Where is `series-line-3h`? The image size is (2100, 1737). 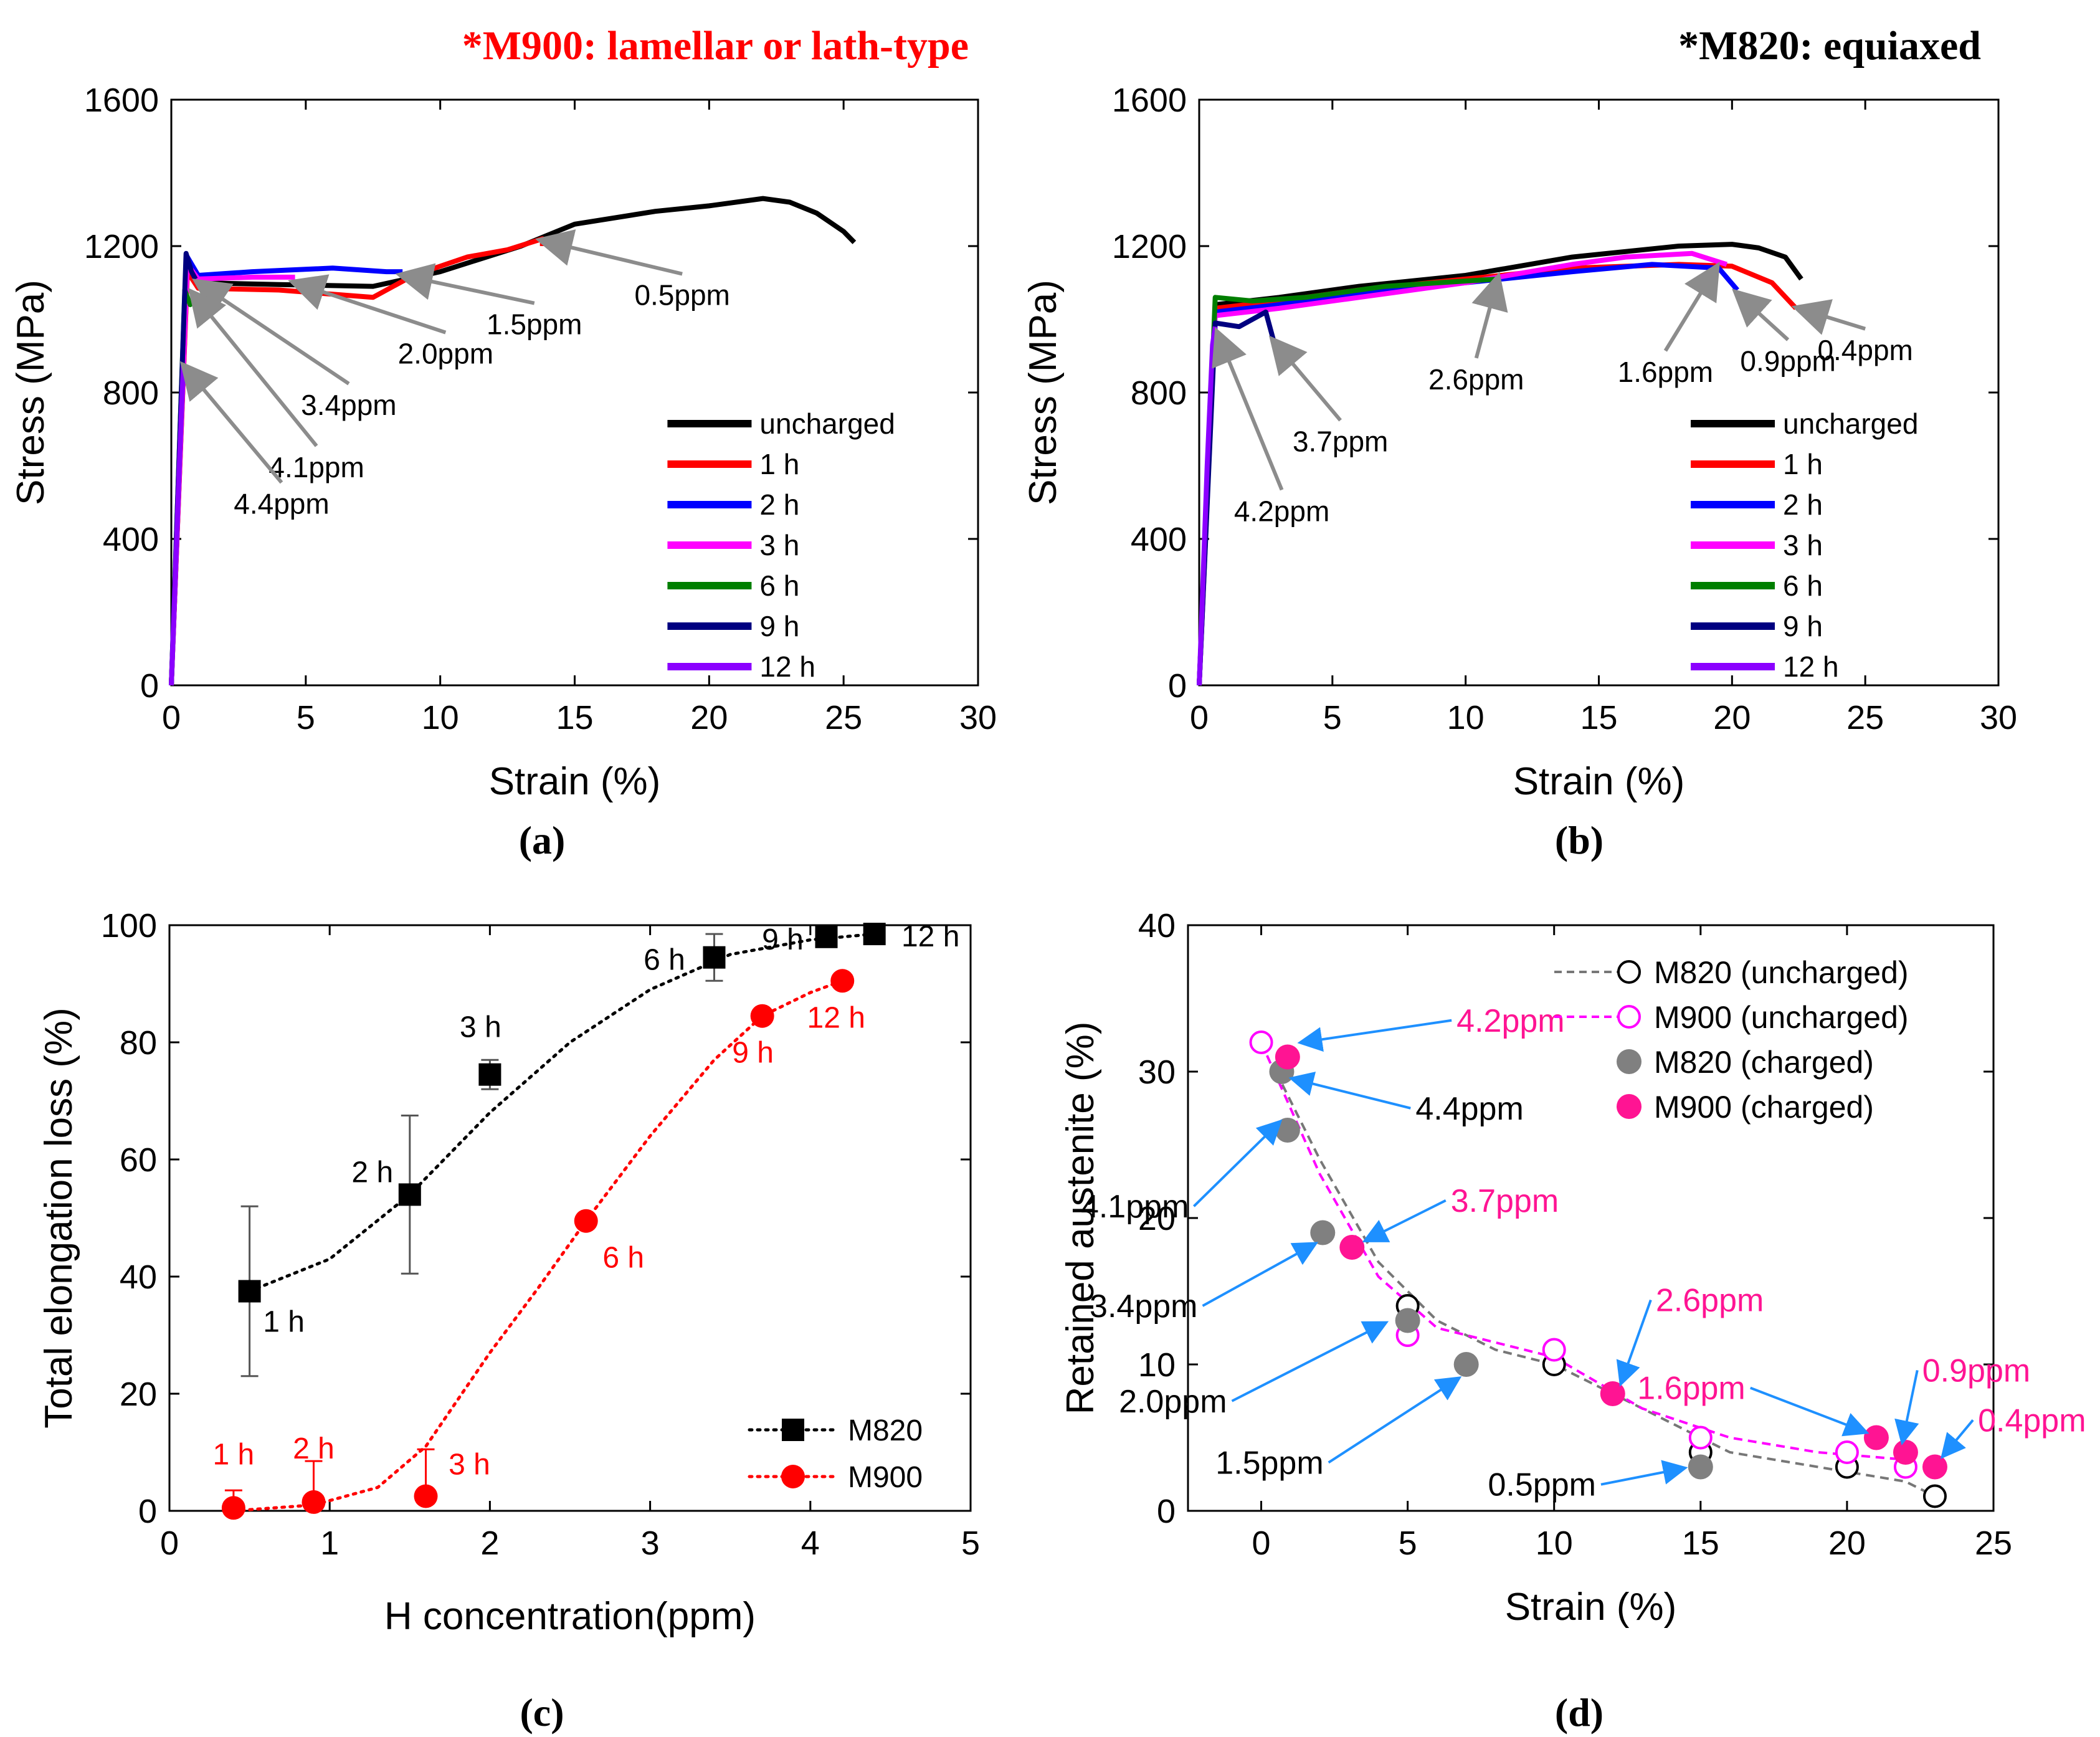 series-line-3h is located at coordinates (1462, 468).